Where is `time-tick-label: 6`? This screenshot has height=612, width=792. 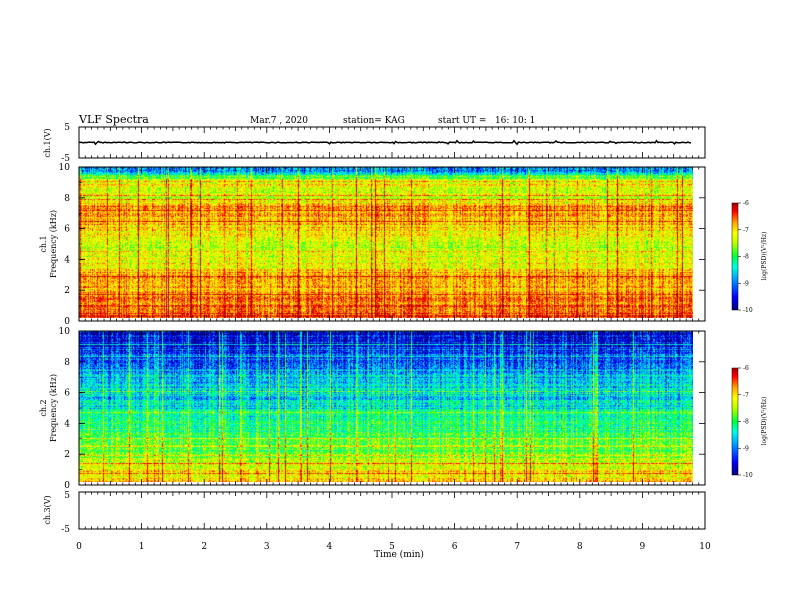 time-tick-label: 6 is located at coordinates (455, 547).